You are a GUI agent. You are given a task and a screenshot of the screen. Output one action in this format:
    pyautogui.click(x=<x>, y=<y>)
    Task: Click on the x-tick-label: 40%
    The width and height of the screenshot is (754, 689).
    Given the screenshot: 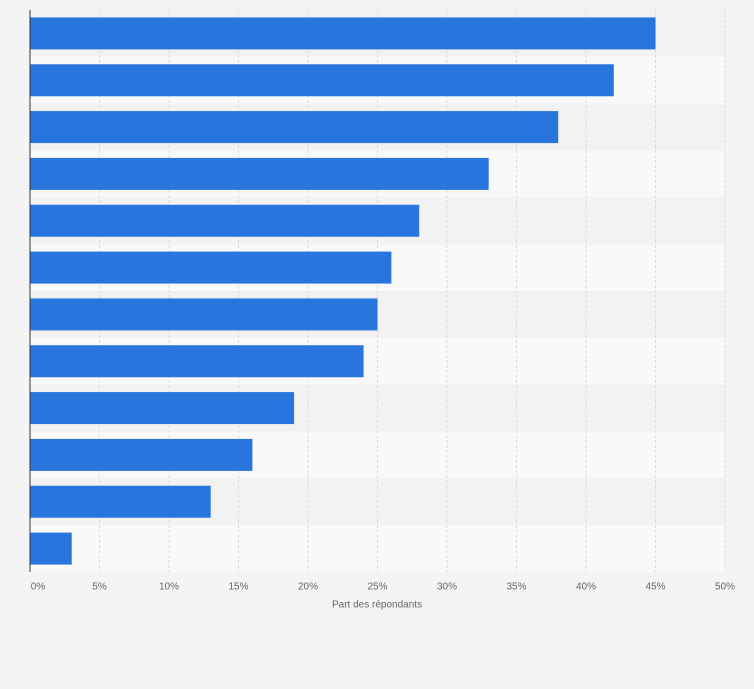 What is the action you would take?
    pyautogui.click(x=586, y=587)
    